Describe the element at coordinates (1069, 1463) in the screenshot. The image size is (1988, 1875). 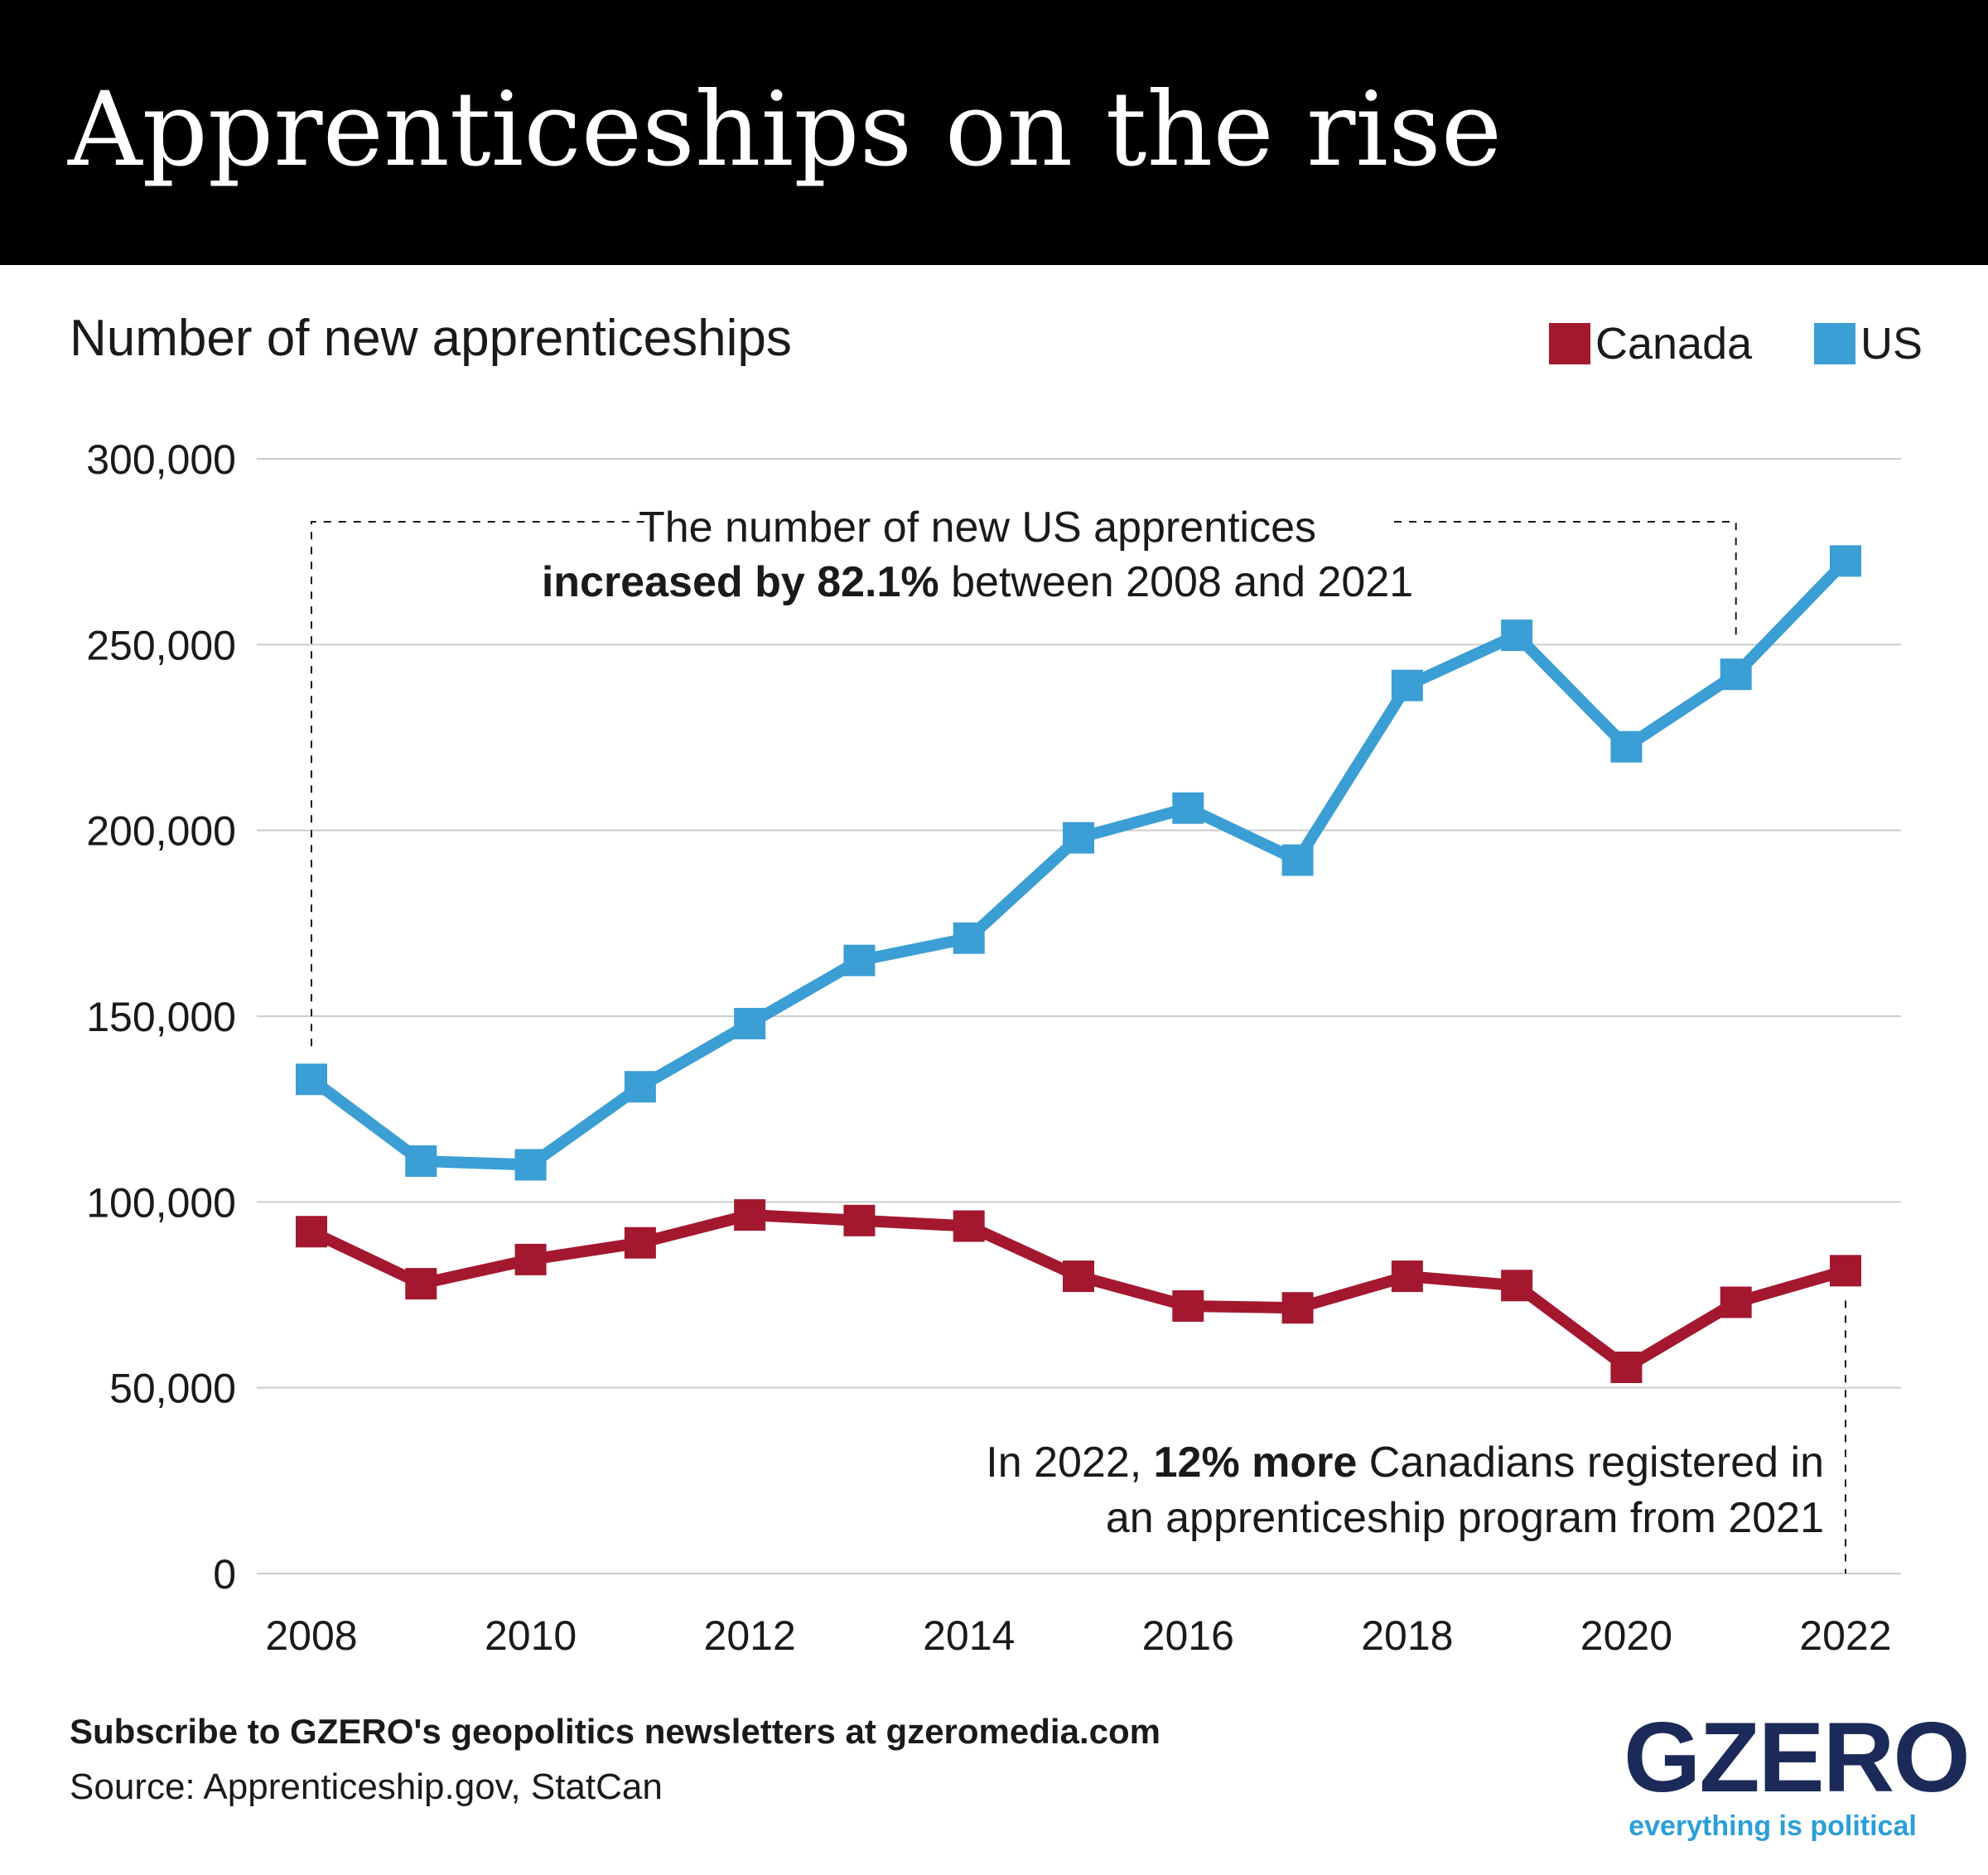
I see `canada-annotation-pre: In 2022,` at that location.